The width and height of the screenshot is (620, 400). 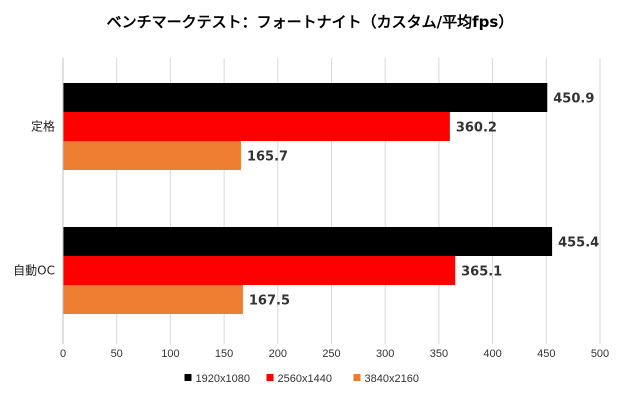 What do you see at coordinates (269, 301) in the screenshot?
I see `data-label: 167.5` at bounding box center [269, 301].